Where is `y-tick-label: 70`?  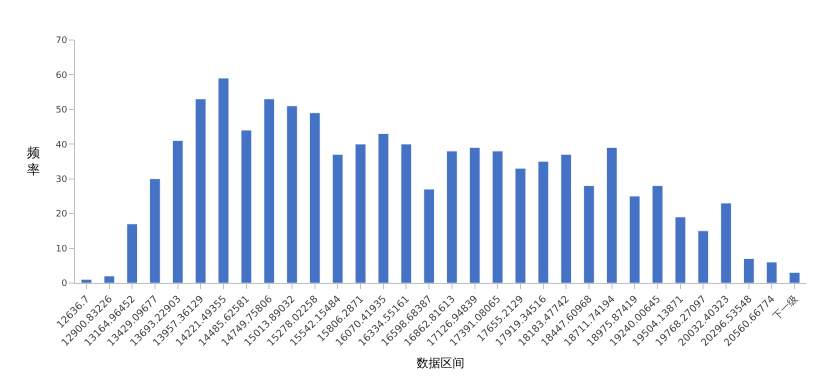
y-tick-label: 70 is located at coordinates (62, 41).